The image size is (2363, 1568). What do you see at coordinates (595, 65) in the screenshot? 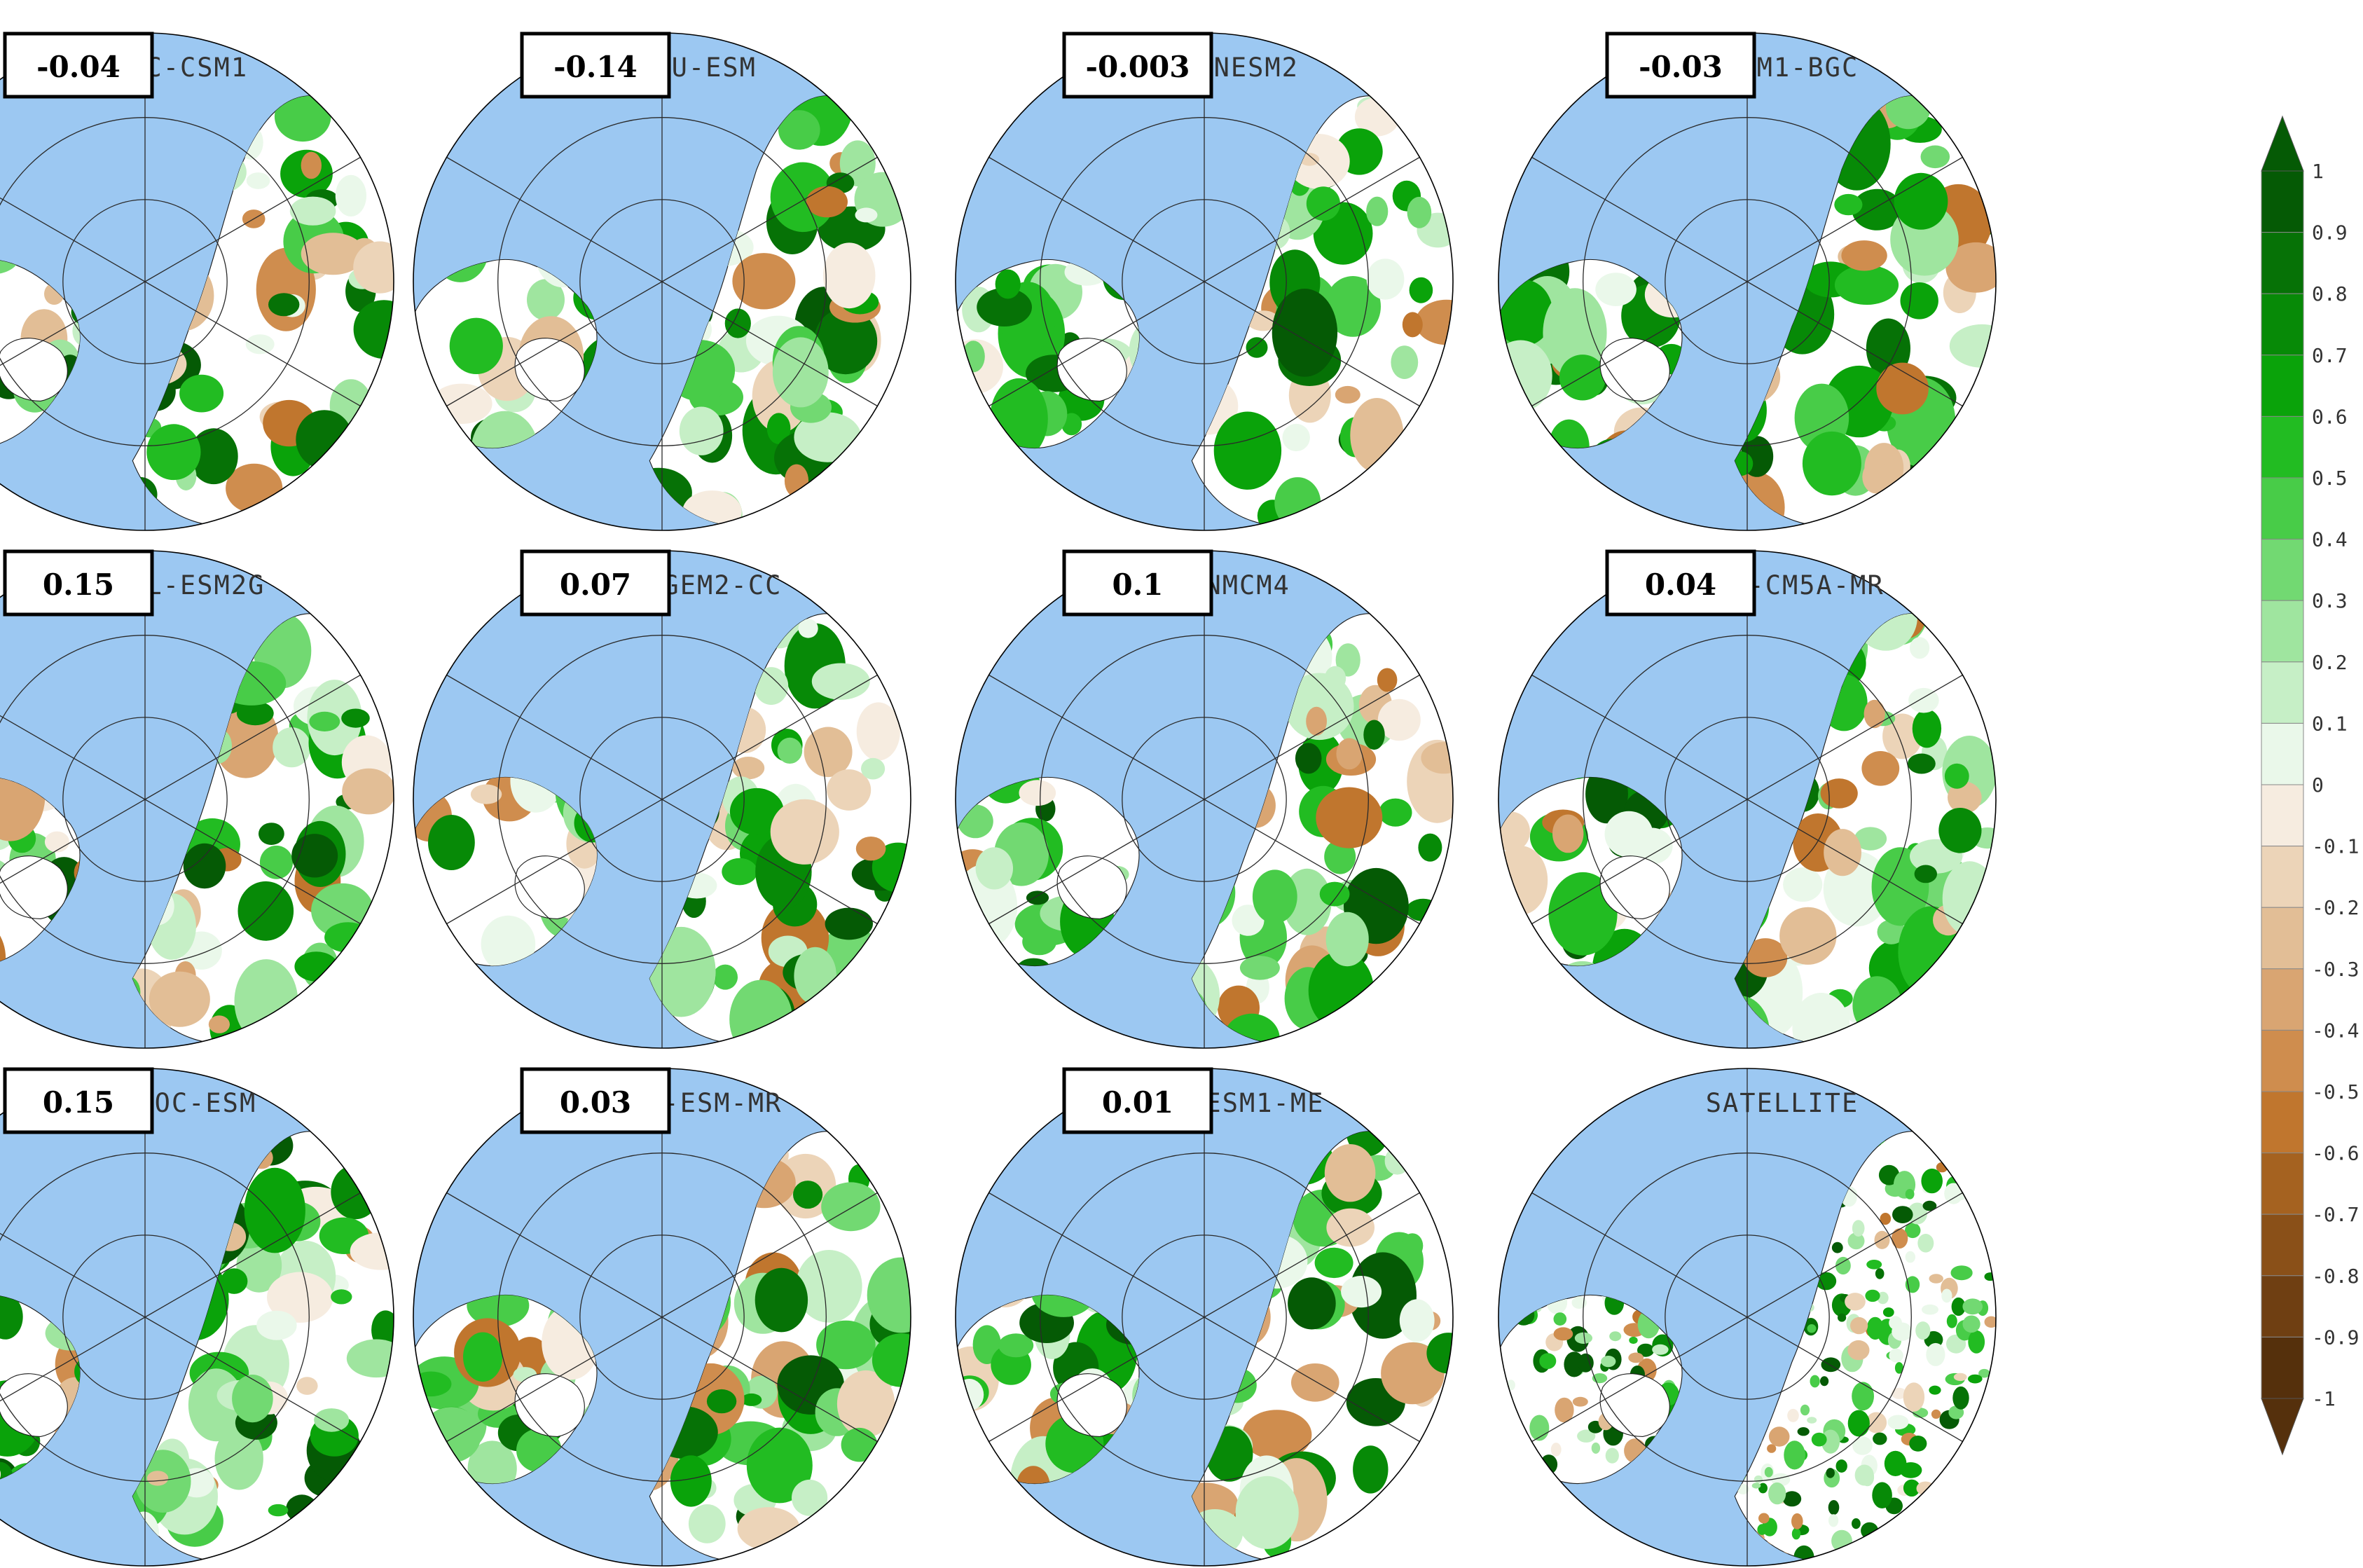
I see `correlation-value-box: -0.14` at bounding box center [595, 65].